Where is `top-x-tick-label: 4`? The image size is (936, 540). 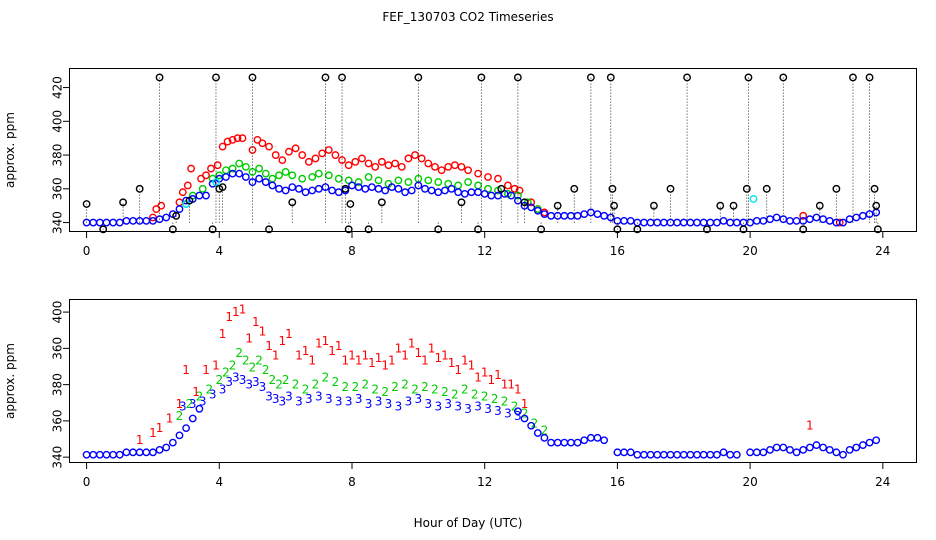
top-x-tick-label: 4 is located at coordinates (219, 251).